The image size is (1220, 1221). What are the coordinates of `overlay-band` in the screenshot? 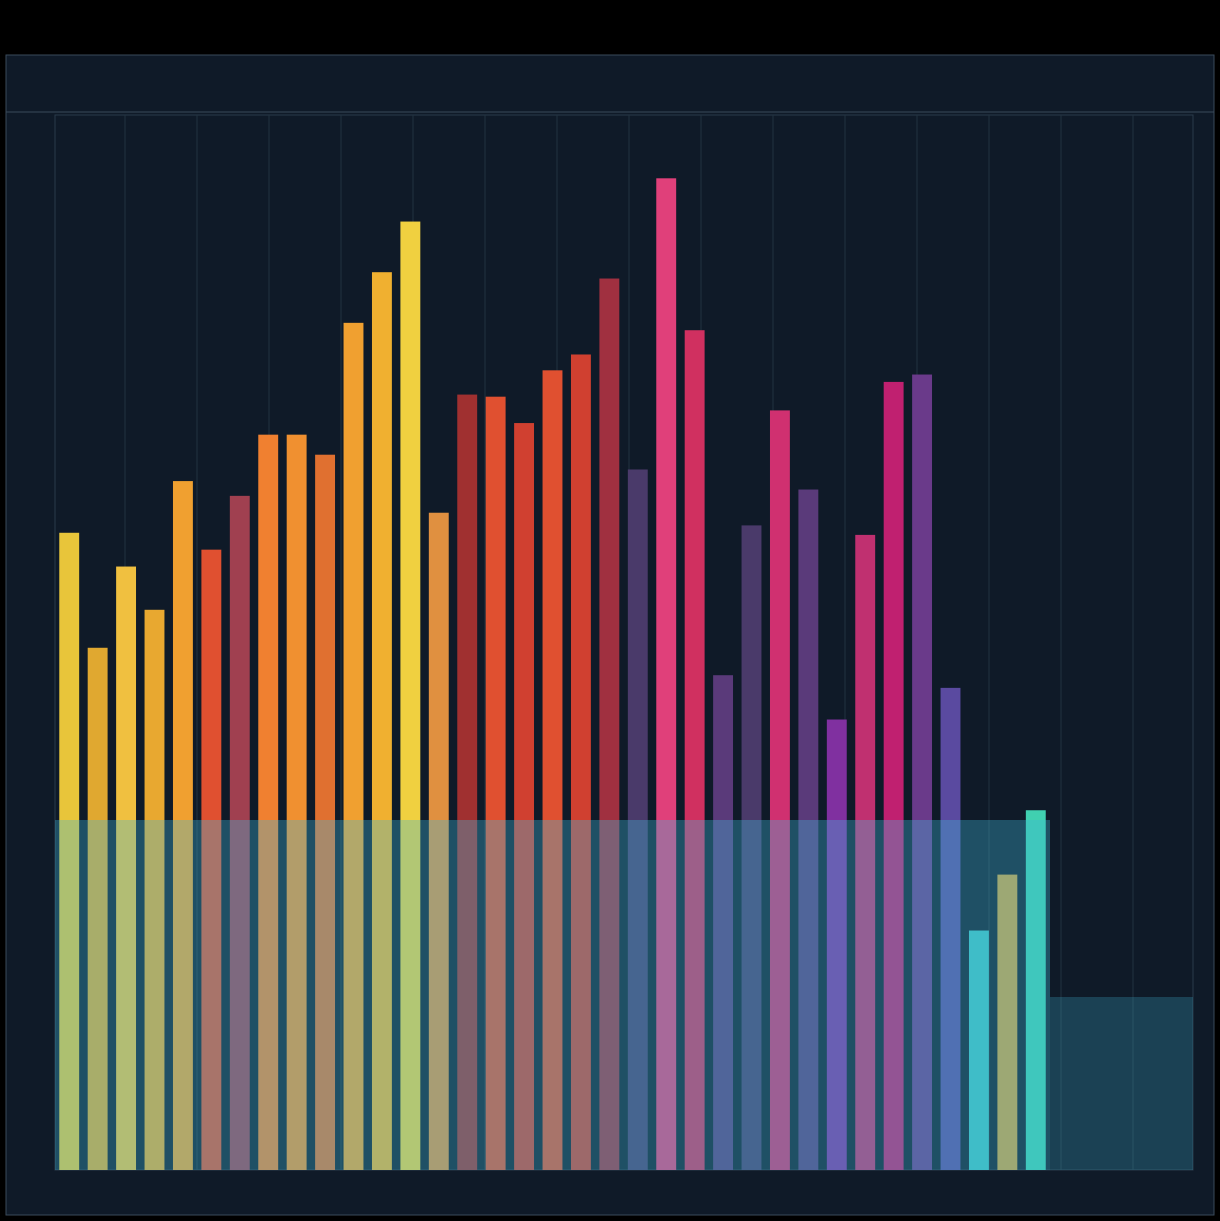 It's located at (1121, 1083).